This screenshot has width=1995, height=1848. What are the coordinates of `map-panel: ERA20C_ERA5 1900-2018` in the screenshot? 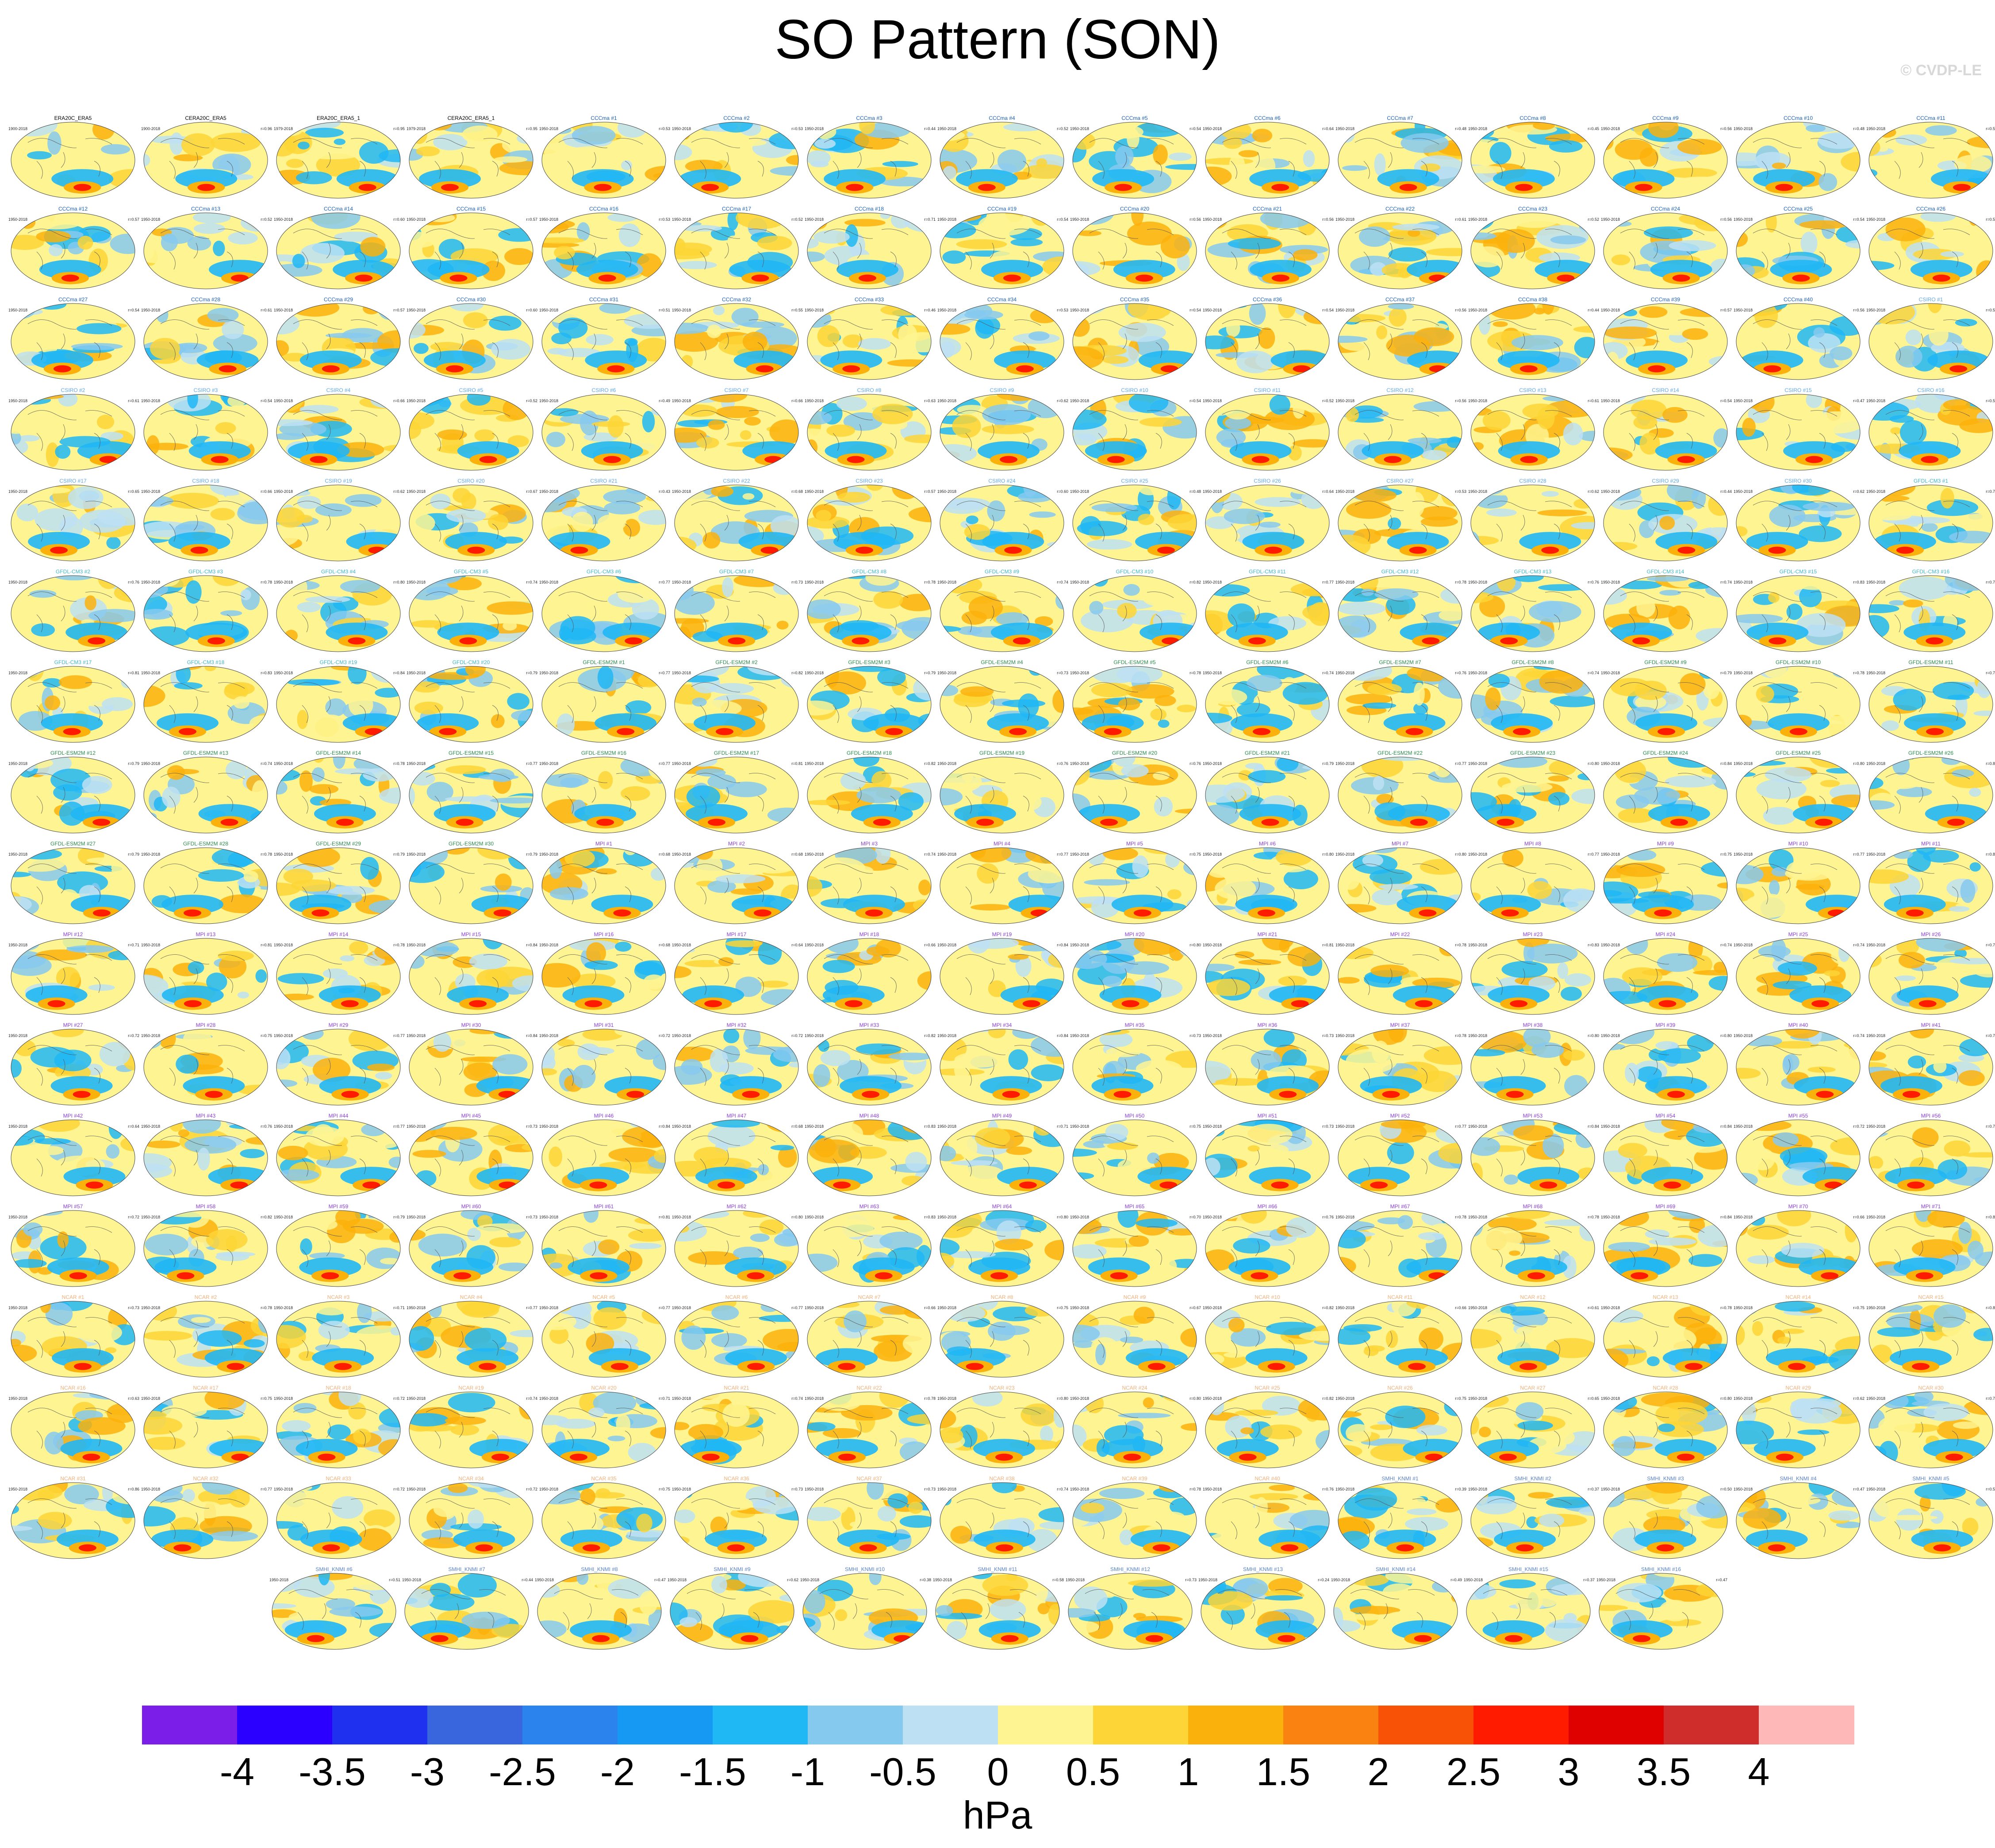 It's located at (73, 159).